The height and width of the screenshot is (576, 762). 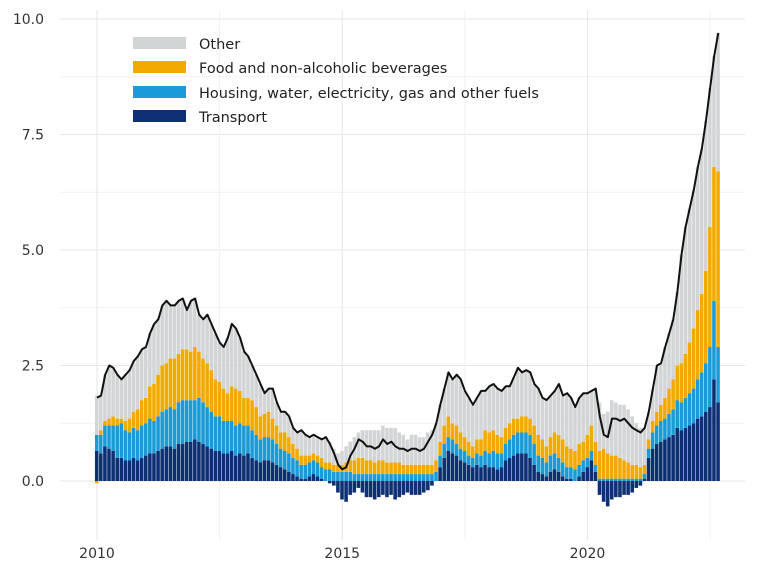 What do you see at coordinates (342, 554) in the screenshot?
I see `x-axis: 2010 2015 2020` at bounding box center [342, 554].